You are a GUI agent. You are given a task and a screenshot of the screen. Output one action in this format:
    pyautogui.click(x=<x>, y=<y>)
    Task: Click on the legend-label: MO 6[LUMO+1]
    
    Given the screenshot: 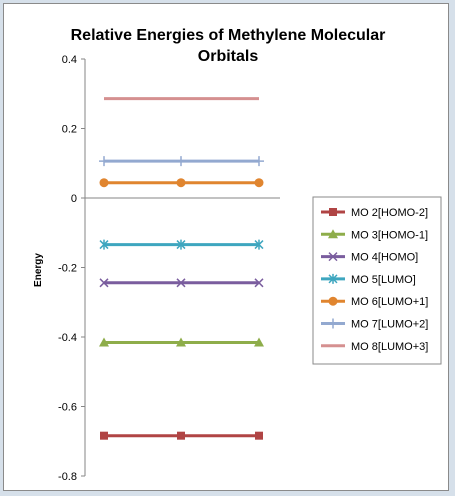 What is the action you would take?
    pyautogui.click(x=389, y=302)
    